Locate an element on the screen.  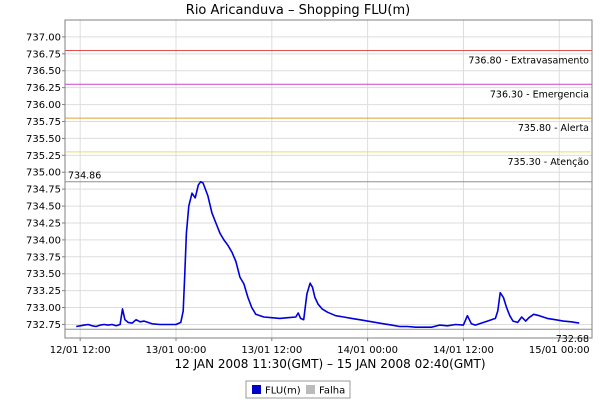
y-tick-label: 737.00 is located at coordinates (43, 37).